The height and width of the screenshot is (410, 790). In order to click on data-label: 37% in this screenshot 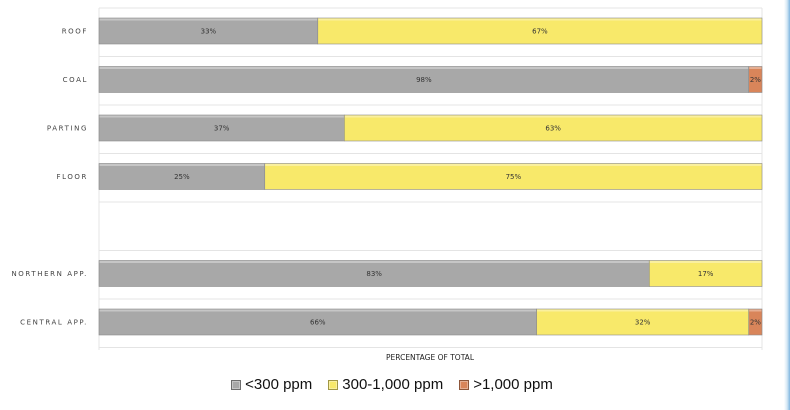, I will do `click(222, 129)`.